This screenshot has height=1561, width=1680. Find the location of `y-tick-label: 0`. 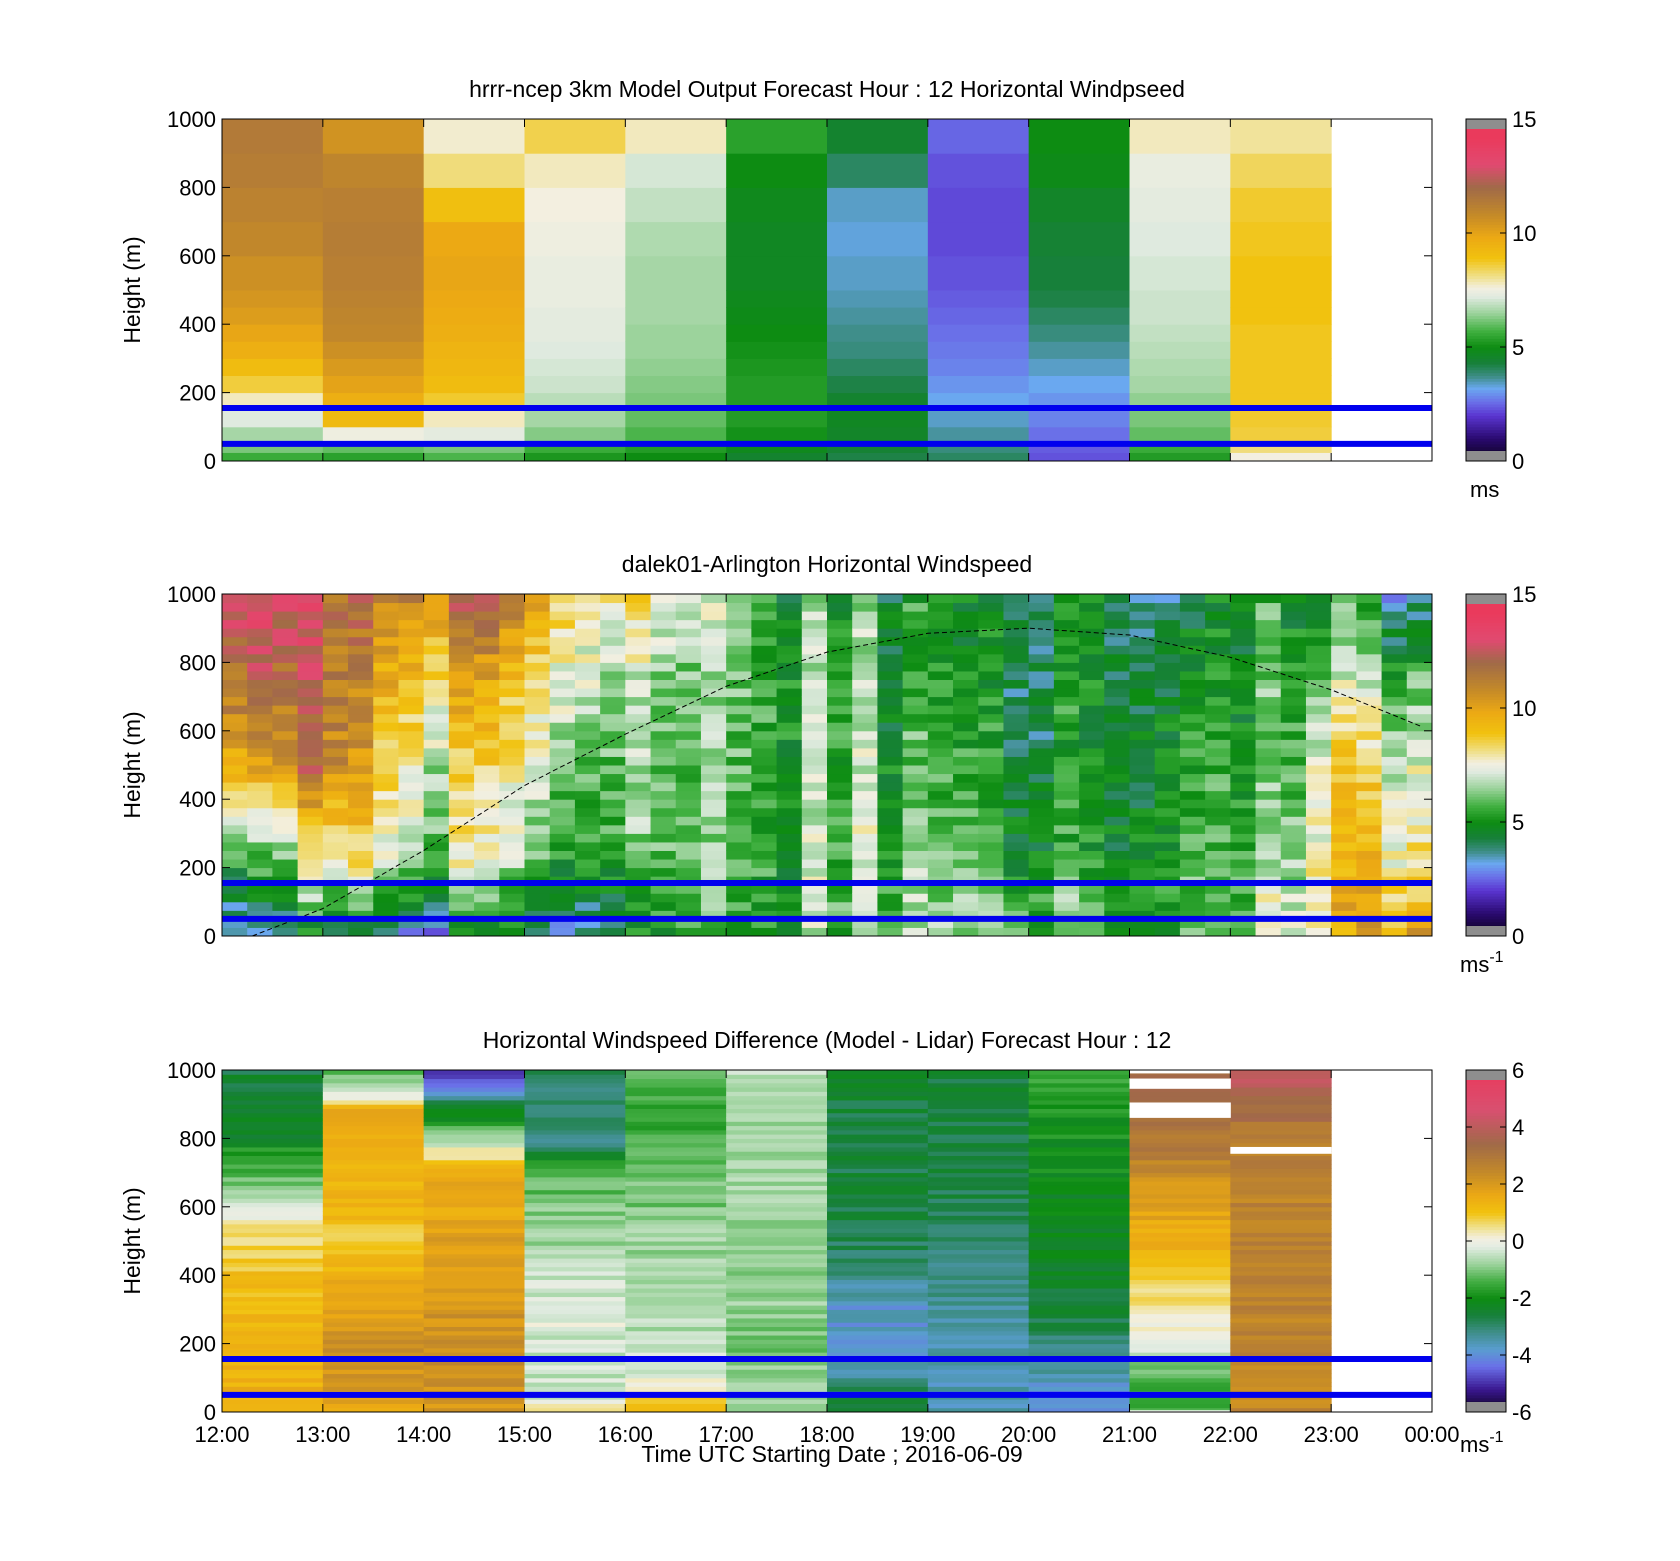

y-tick-label: 0 is located at coordinates (210, 1412).